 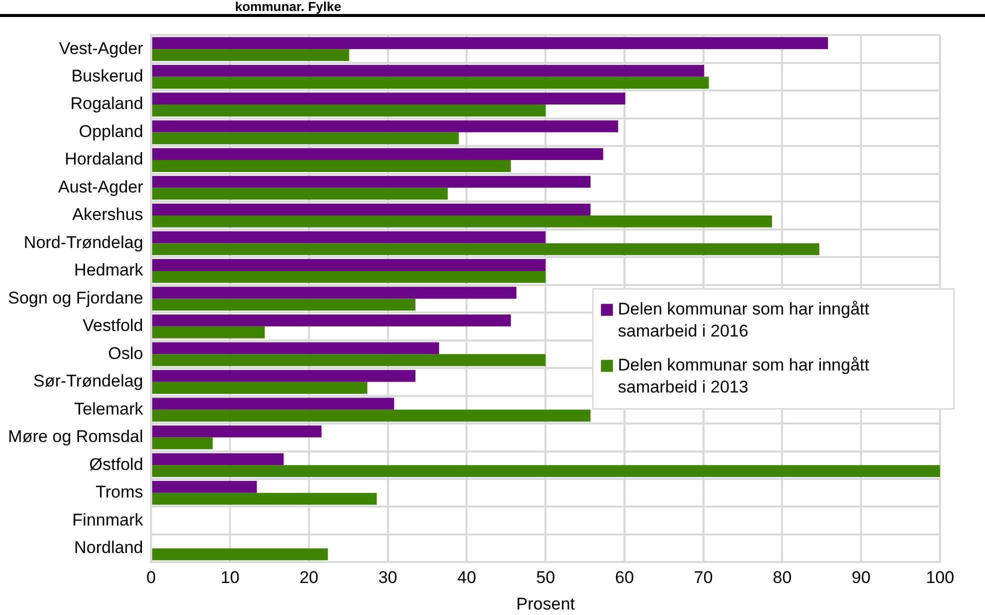 I want to click on y-tick-label: Sør-Trøndelag, so click(x=88, y=381).